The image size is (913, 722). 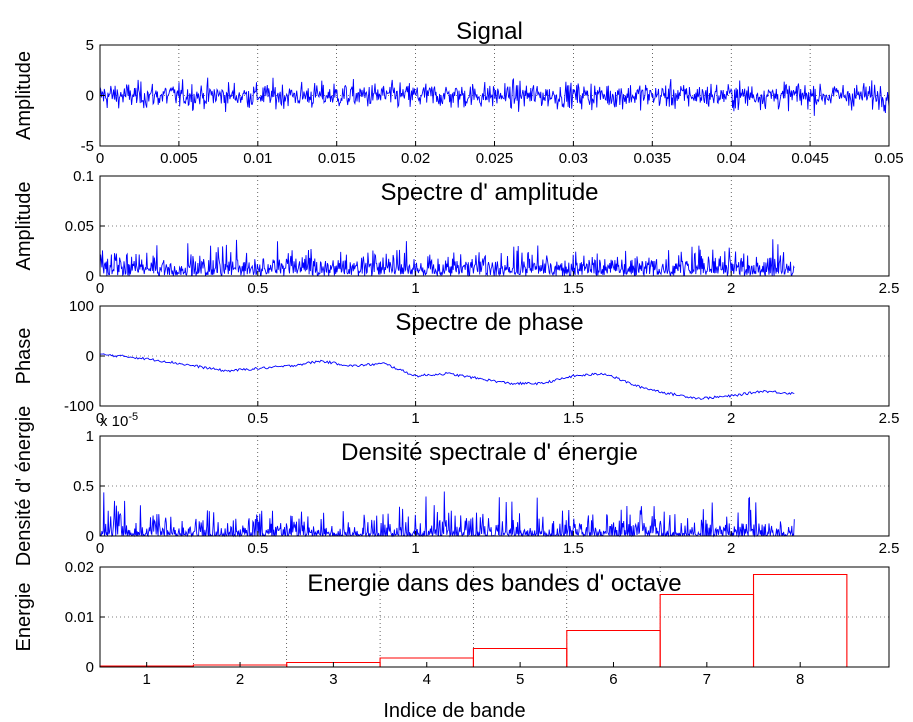 What do you see at coordinates (810, 158) in the screenshot?
I see `x-tick-label: 0.045` at bounding box center [810, 158].